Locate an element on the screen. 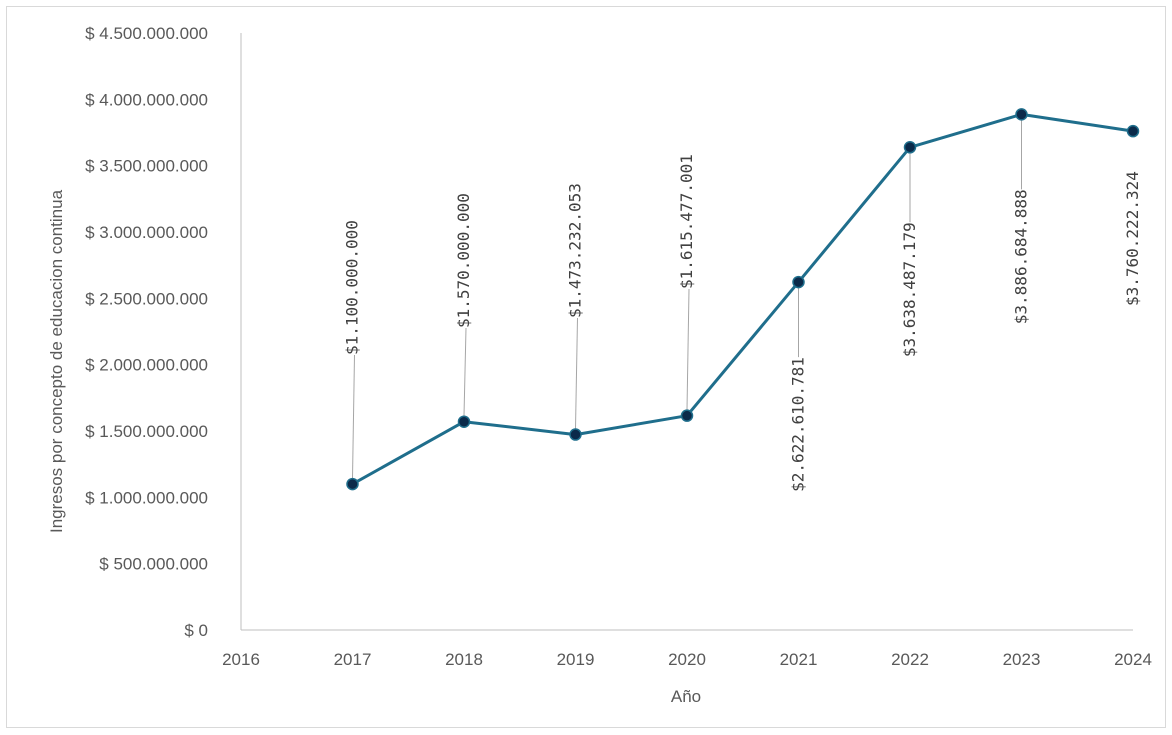 The width and height of the screenshot is (1172, 735). x-tick-label: 2020 is located at coordinates (687, 659).